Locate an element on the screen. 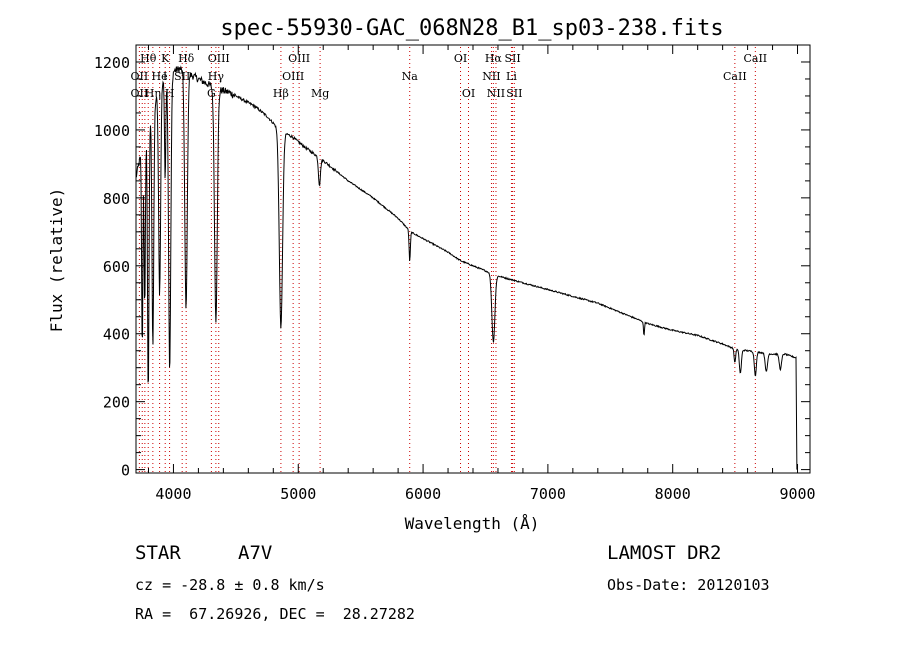 Image resolution: width=900 pixels, height=650 pixels. x-tick-label: 6000 is located at coordinates (423, 494).